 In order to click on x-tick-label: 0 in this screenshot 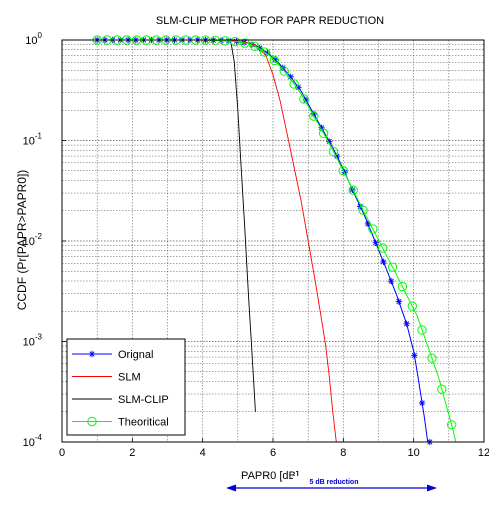, I will do `click(62, 453)`.